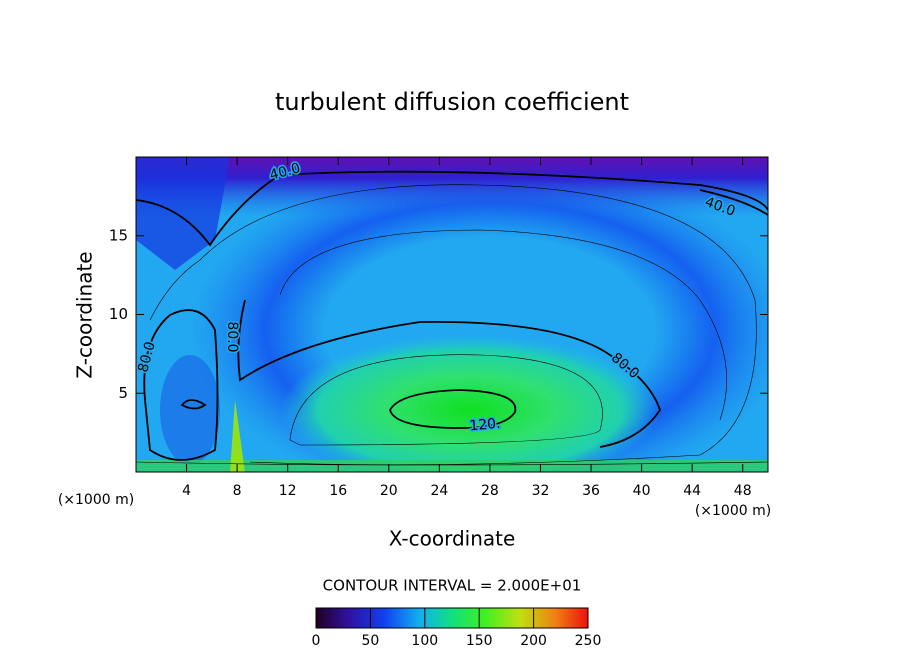 The image size is (904, 654). What do you see at coordinates (288, 491) in the screenshot?
I see `x-tick-label: 12` at bounding box center [288, 491].